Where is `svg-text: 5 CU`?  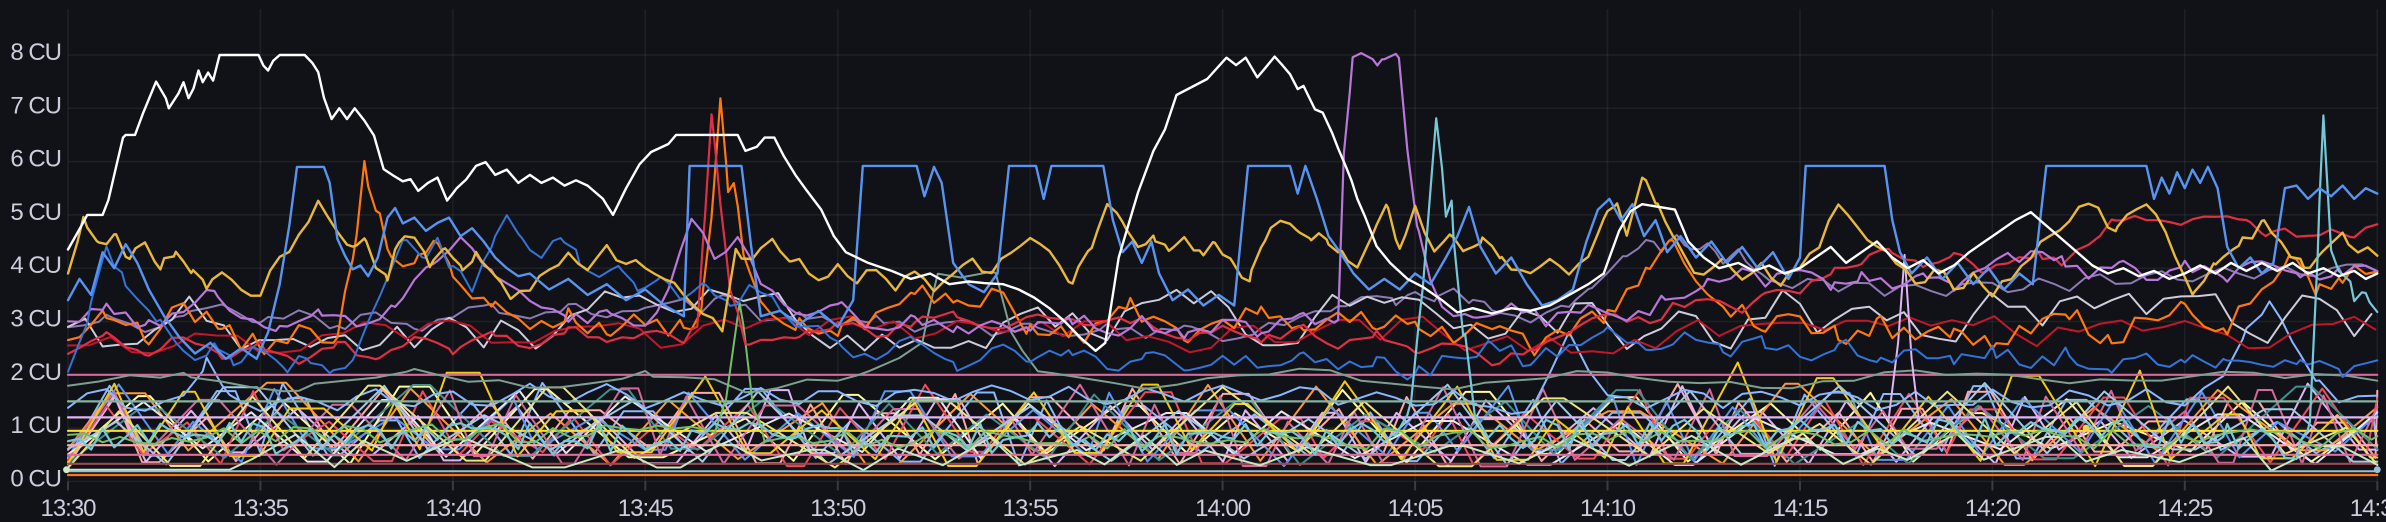 svg-text: 5 CU is located at coordinates (35, 212).